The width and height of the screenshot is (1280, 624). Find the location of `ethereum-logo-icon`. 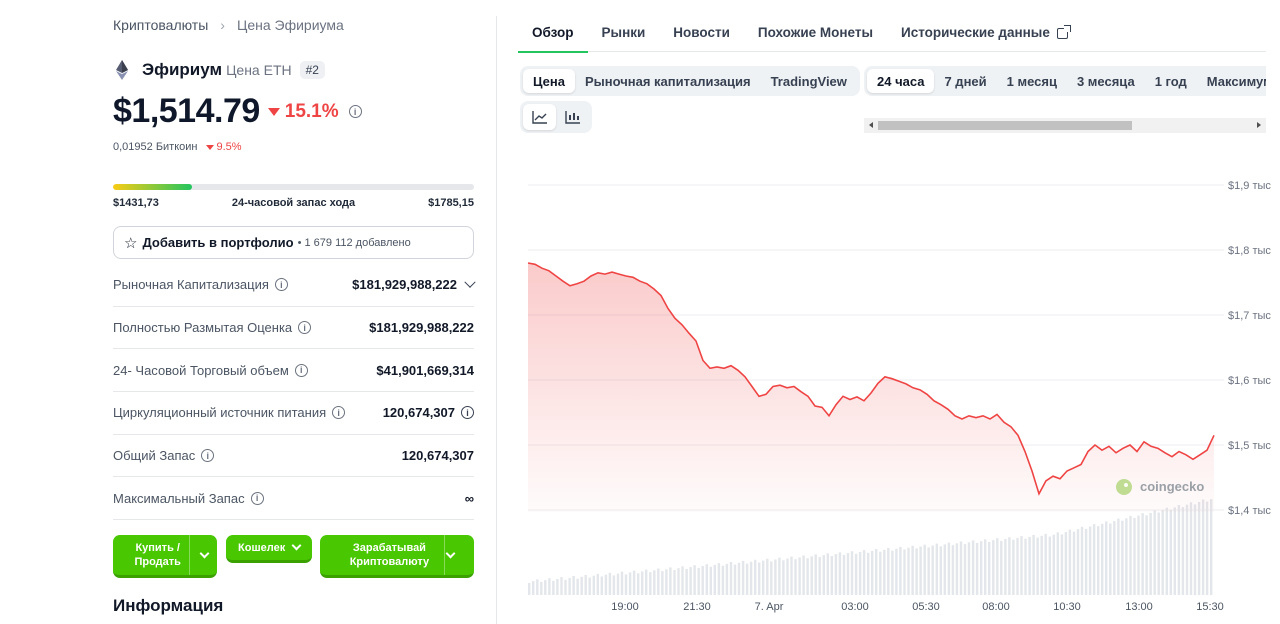

ethereum-logo-icon is located at coordinates (122, 70).